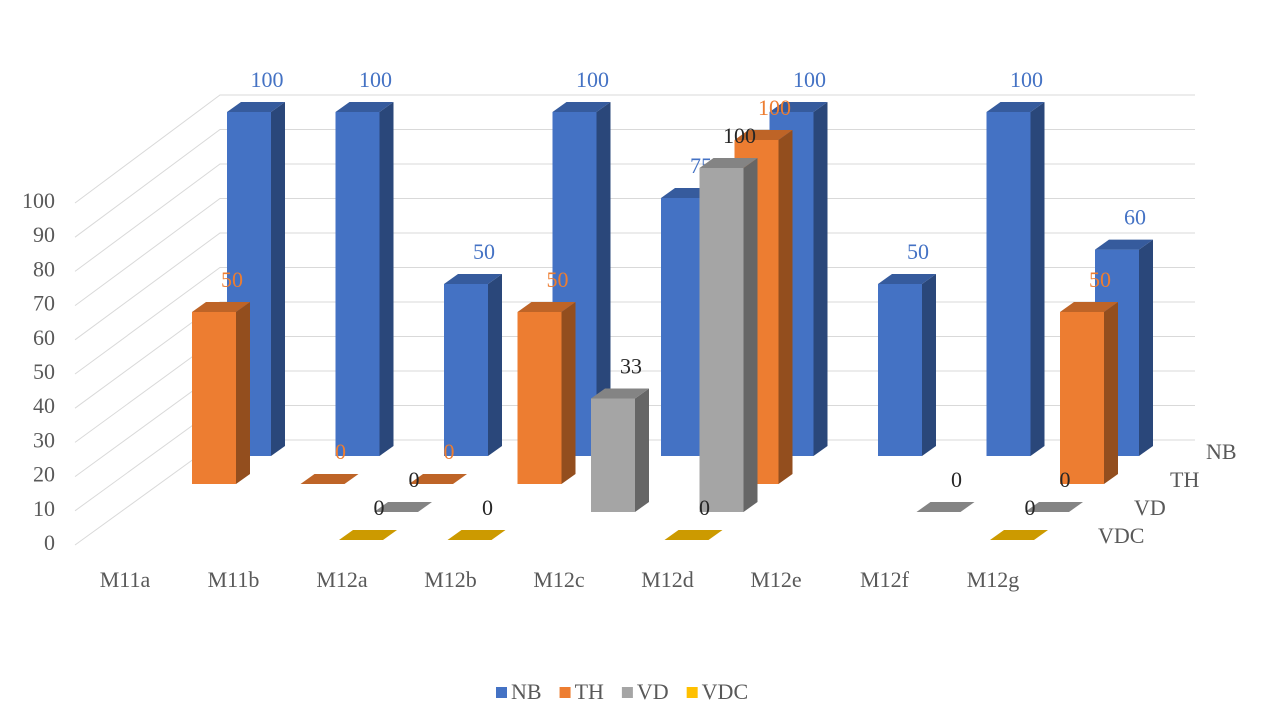 Image resolution: width=1280 pixels, height=720 pixels. What do you see at coordinates (44, 234) in the screenshot?
I see `y-tick-label: 90` at bounding box center [44, 234].